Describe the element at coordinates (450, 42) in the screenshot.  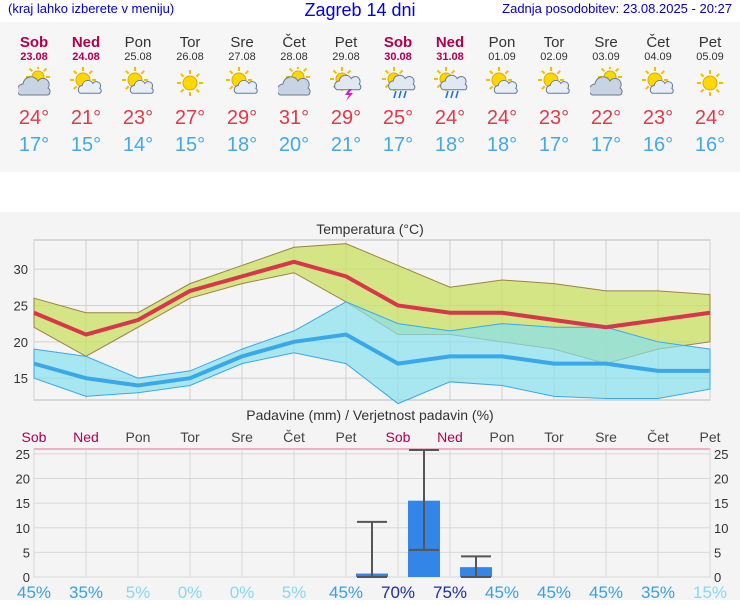
I see `day-name: Ned` at that location.